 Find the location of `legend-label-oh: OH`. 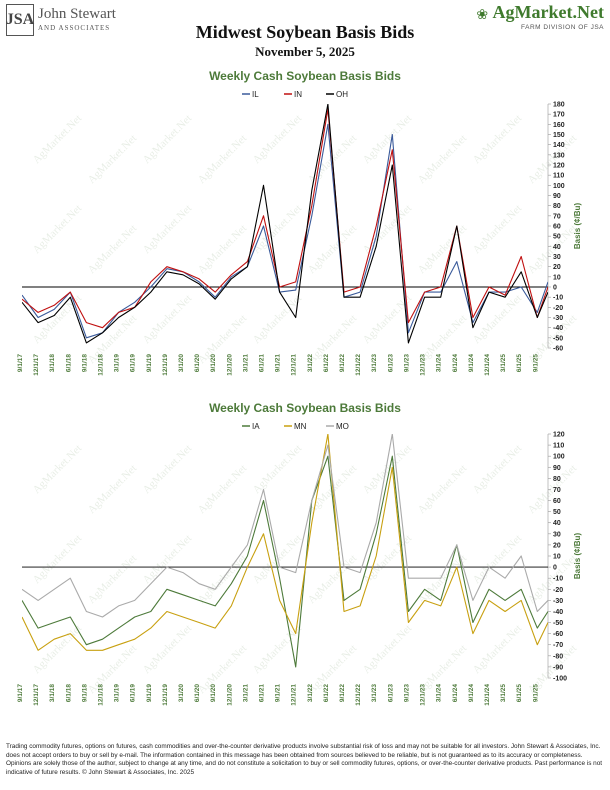

legend-label-oh: OH is located at coordinates (342, 94).